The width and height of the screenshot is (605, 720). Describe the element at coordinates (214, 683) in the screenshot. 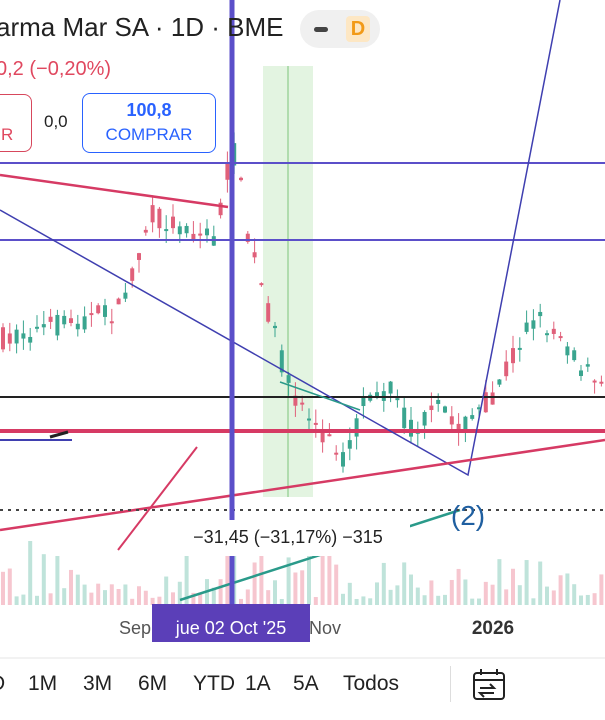

I see `range-button: YTD` at that location.